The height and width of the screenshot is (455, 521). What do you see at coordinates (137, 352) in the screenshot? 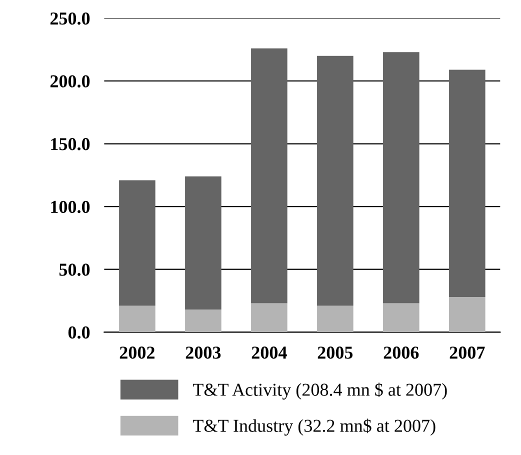
I see `x-tick-label: 2002` at bounding box center [137, 352].